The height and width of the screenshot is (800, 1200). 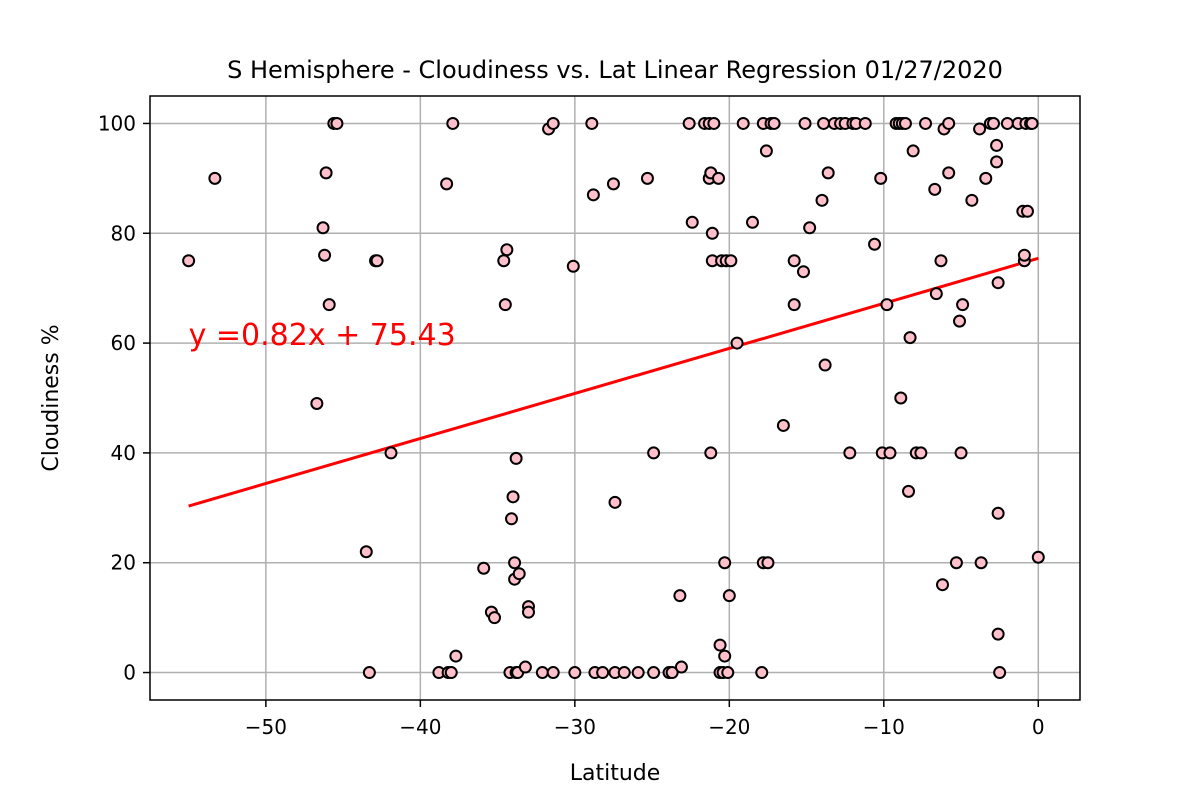 What do you see at coordinates (123, 233) in the screenshot?
I see `y-tick-label: 80` at bounding box center [123, 233].